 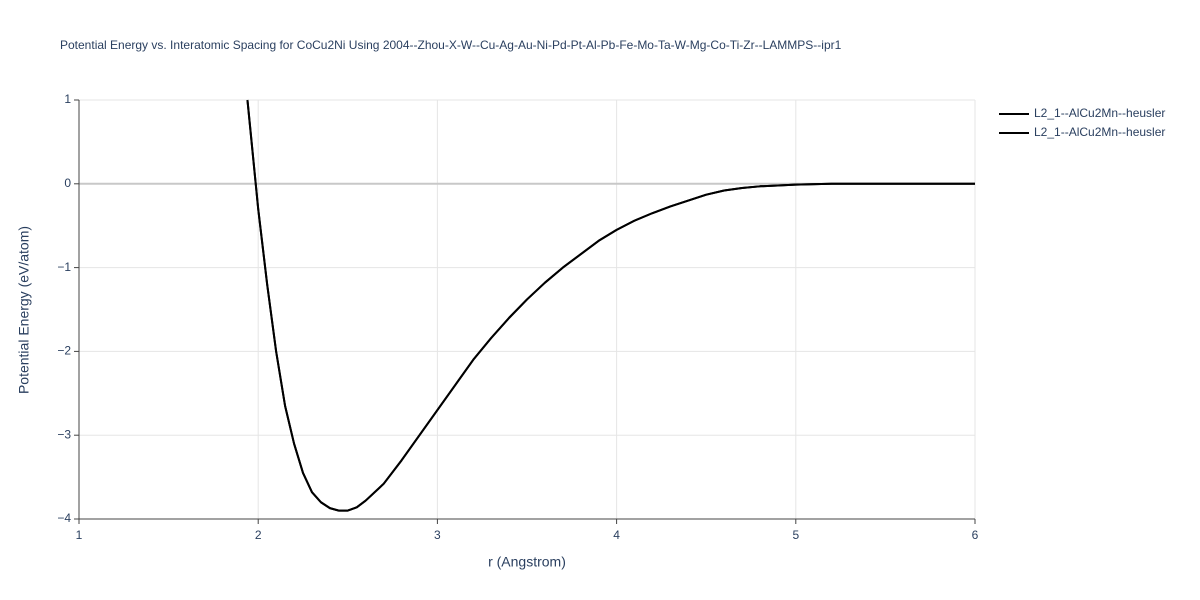 I want to click on y-tick-label: −1, so click(x=64, y=267).